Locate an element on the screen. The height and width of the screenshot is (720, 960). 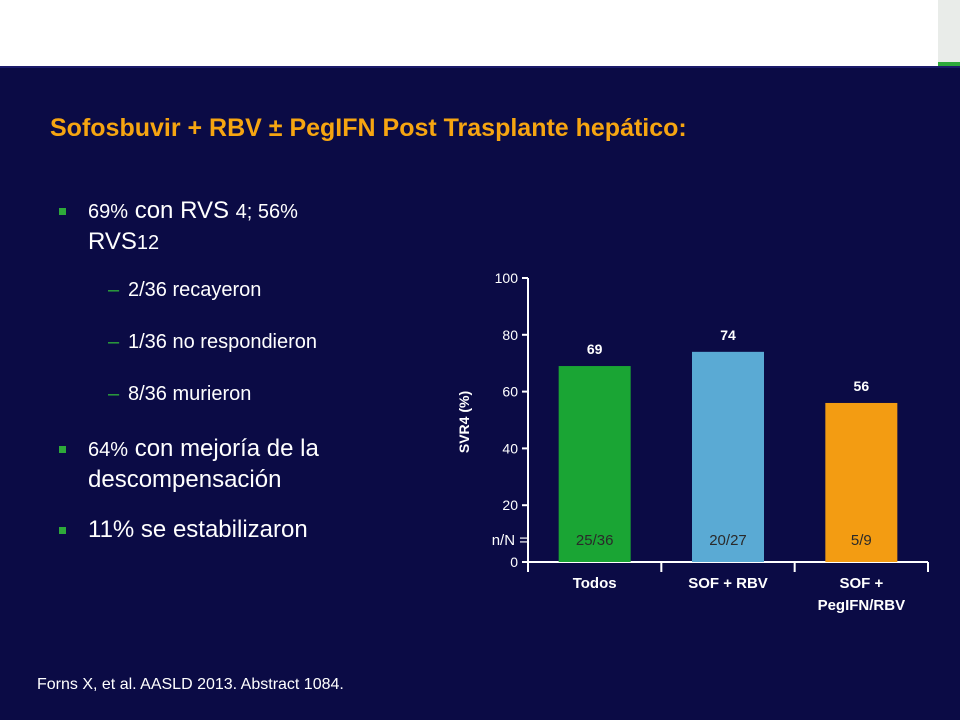
sub-bullet-deaths: – 8/36 murieron is located at coordinates (230, 394).